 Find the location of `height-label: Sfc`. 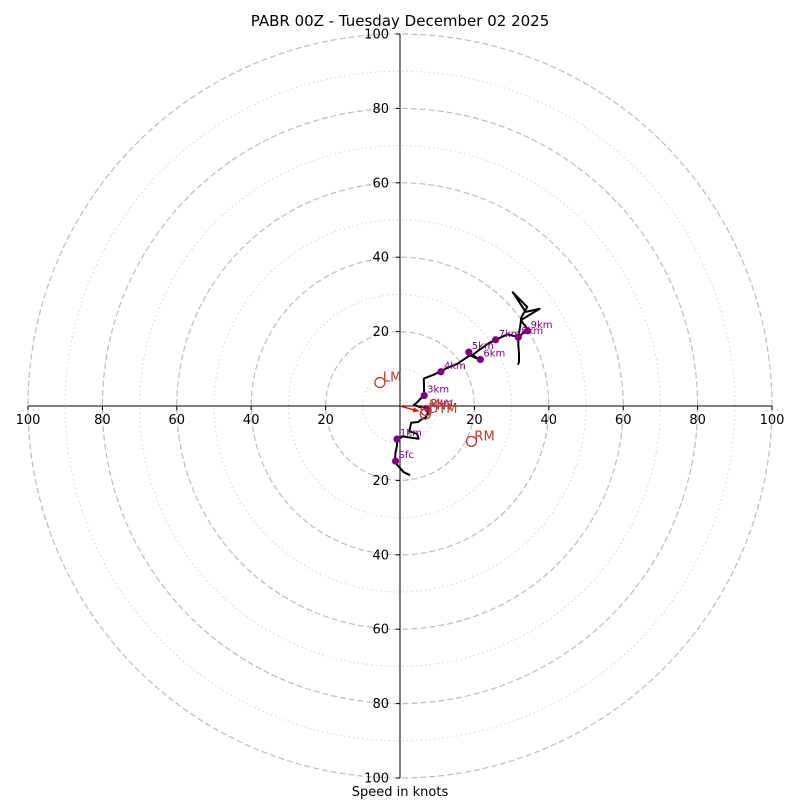

height-label: Sfc is located at coordinates (406, 455).